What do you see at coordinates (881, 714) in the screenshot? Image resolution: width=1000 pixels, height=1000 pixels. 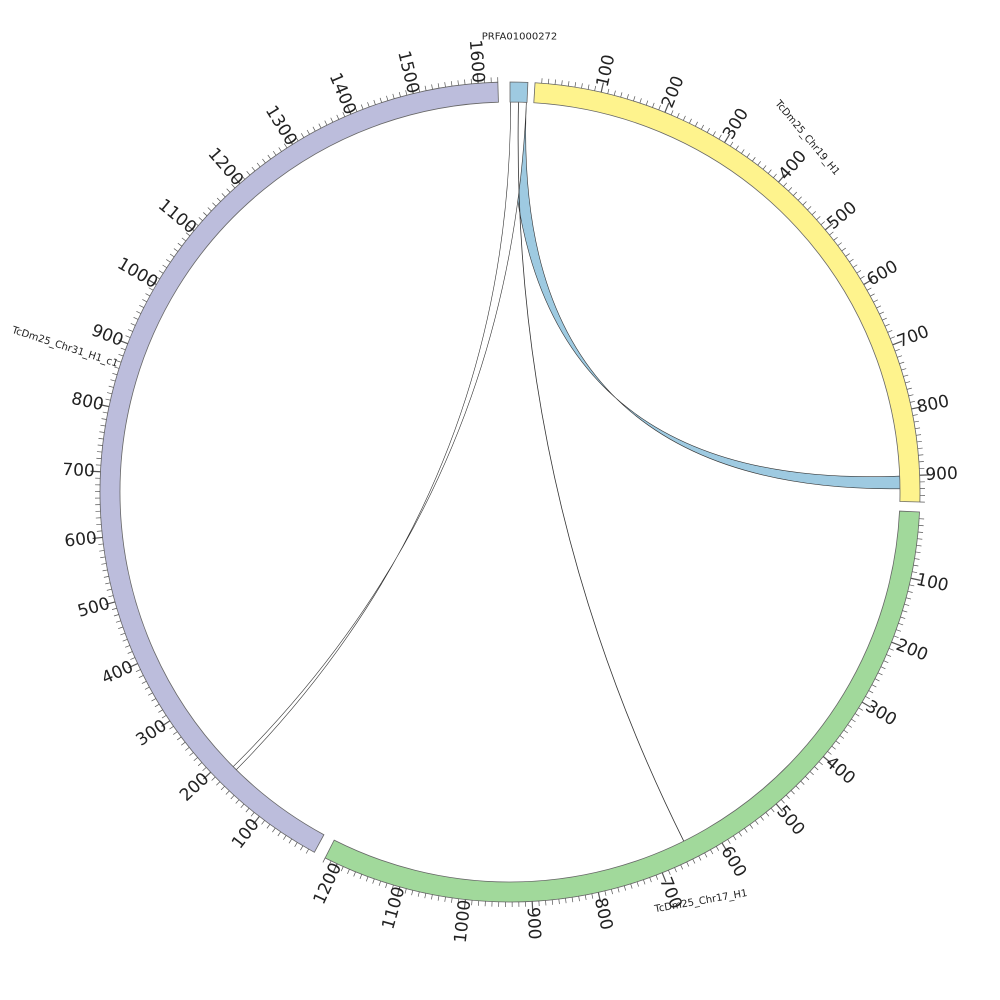 I see `tick-label: 300` at bounding box center [881, 714].